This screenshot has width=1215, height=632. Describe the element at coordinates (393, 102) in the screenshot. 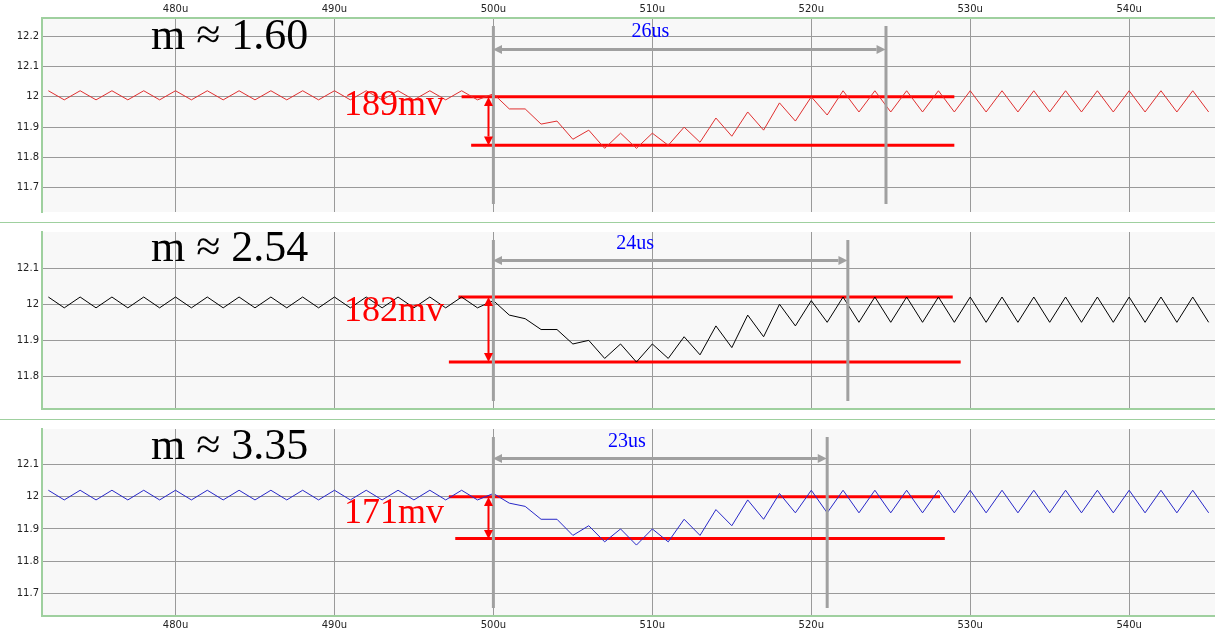

I see `annotation: 189mv` at that location.